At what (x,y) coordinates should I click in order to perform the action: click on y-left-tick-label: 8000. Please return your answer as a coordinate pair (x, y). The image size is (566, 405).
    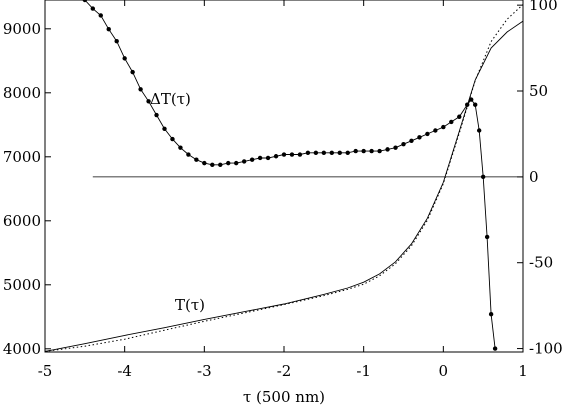
    Looking at the image, I should click on (22, 93).